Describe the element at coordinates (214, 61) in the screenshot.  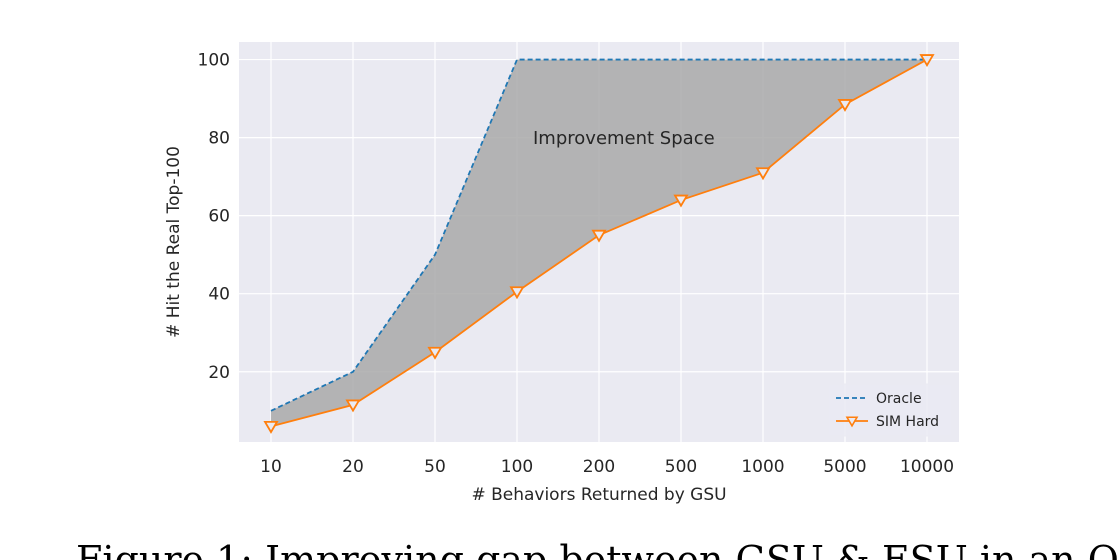
I see `y-tick-label: 100` at that location.